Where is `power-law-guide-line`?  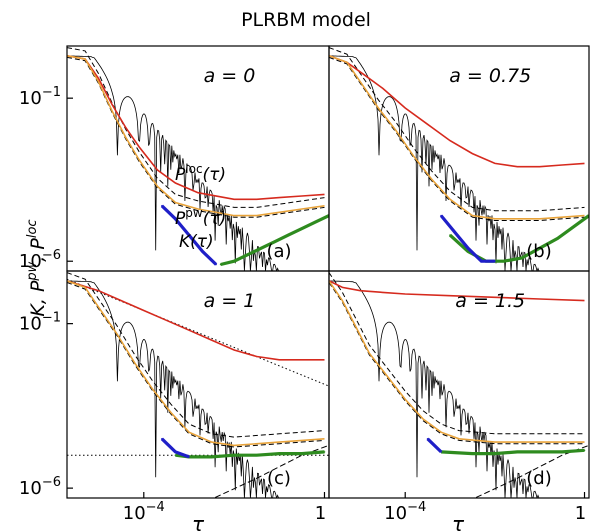 power-law-guide-line is located at coordinates (198, 332).